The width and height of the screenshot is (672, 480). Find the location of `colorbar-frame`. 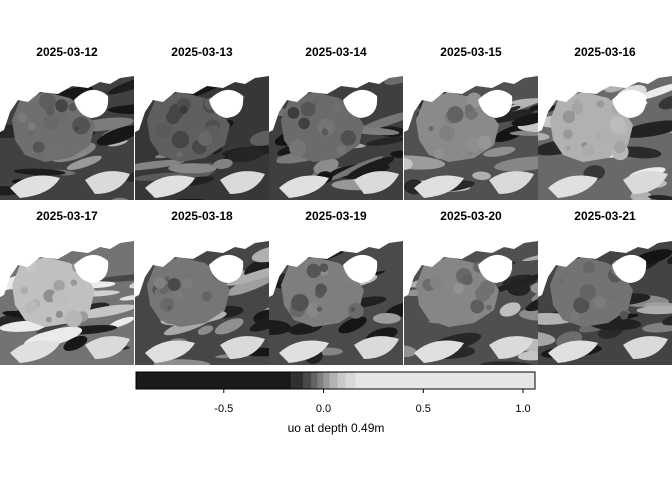

colorbar-frame is located at coordinates (335, 380).